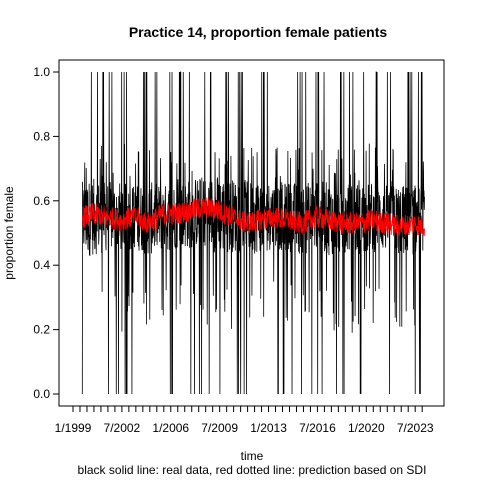  Describe the element at coordinates (258, 32) in the screenshot. I see `chart-title: Practice 14, proportion female patients` at that location.